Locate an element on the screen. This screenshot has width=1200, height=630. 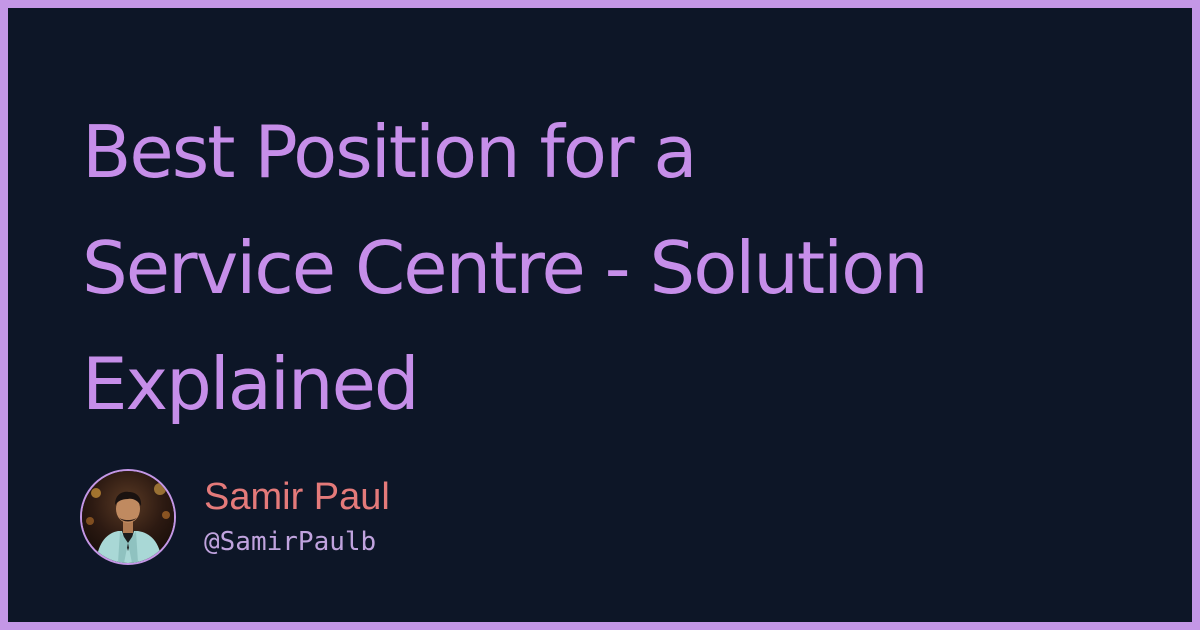
author-name: Samir Paul is located at coordinates (297, 497).